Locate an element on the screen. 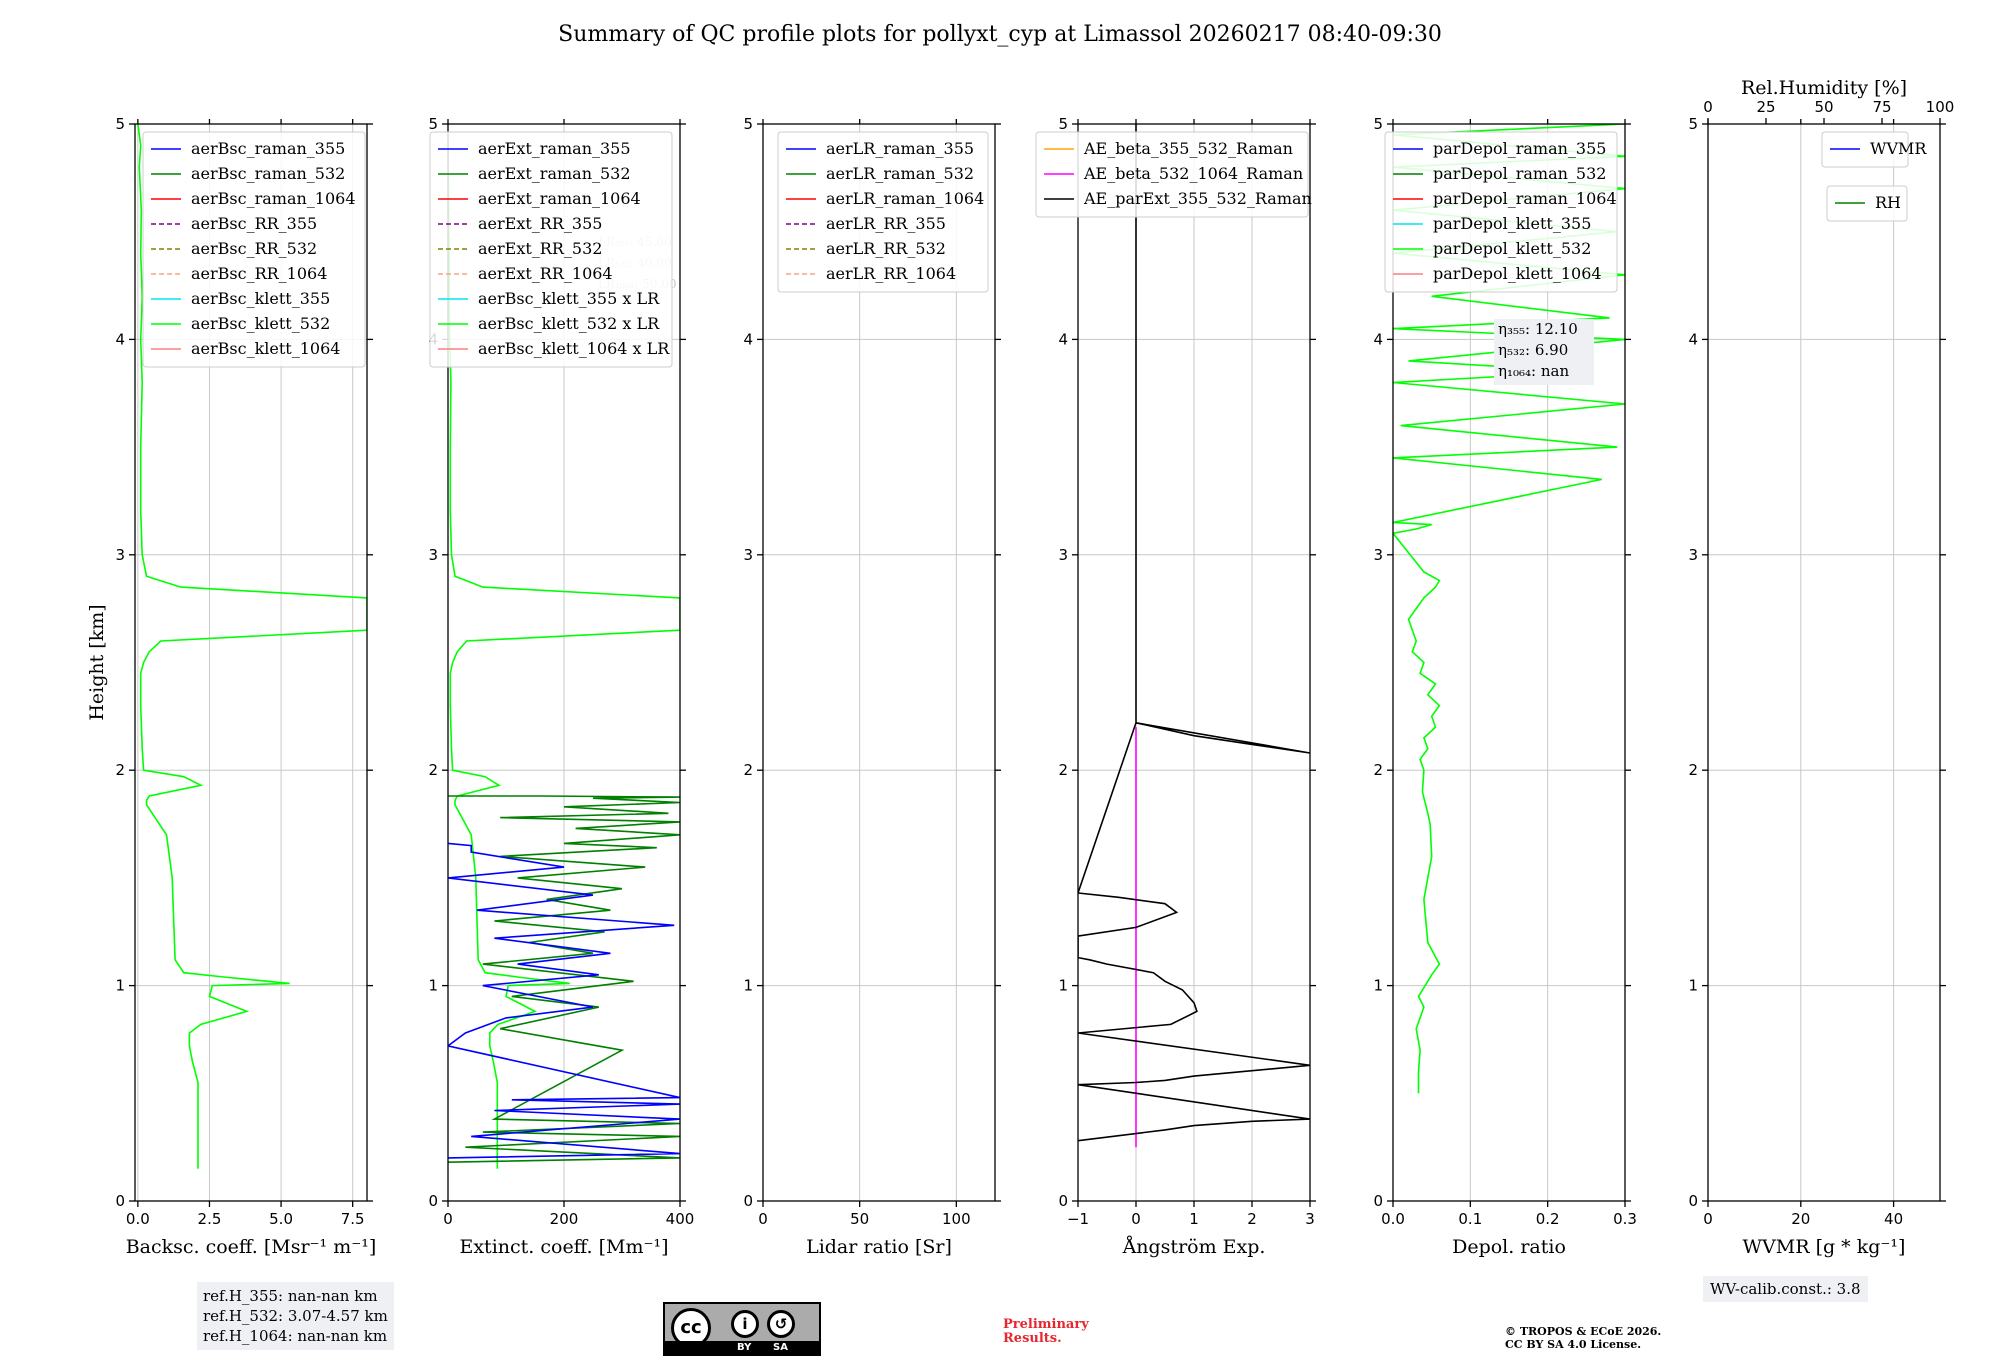 This screenshot has height=1360, width=2000. legend-label: aerExt_RR_1064 is located at coordinates (545, 273).